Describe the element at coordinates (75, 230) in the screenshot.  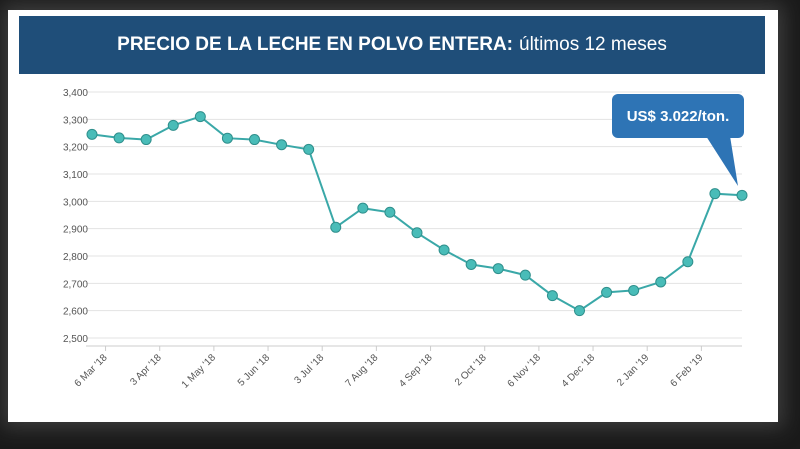
I see `y-tick-label: 2,900` at that location.